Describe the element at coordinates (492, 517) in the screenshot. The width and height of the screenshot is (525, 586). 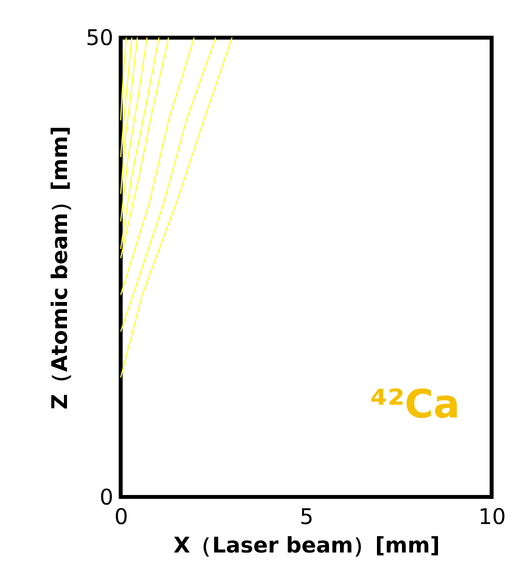
I see `x-tick-label: 10` at that location.